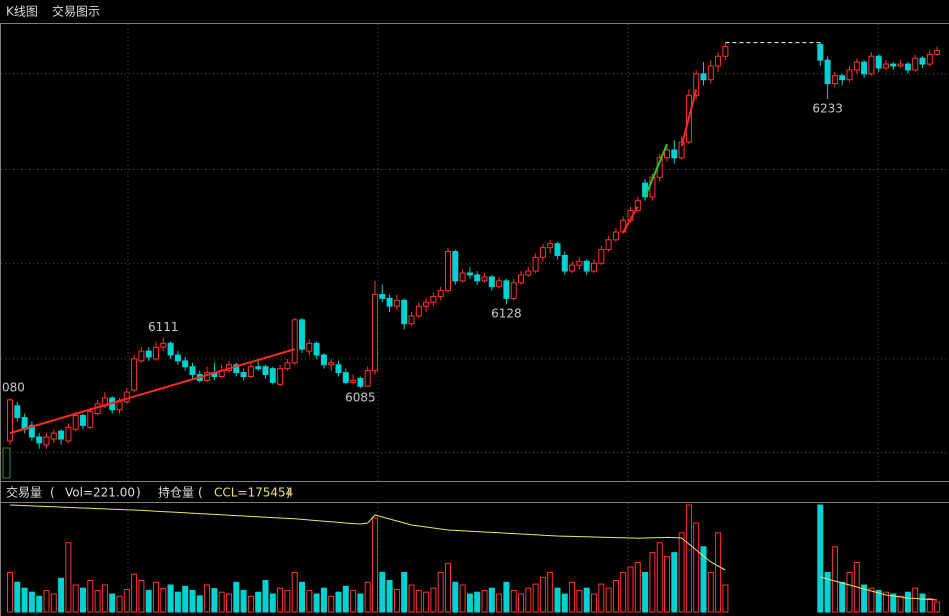 This screenshot has width=949, height=616. Describe the element at coordinates (76, 11) in the screenshot. I see `tab: 交易图示` at that location.